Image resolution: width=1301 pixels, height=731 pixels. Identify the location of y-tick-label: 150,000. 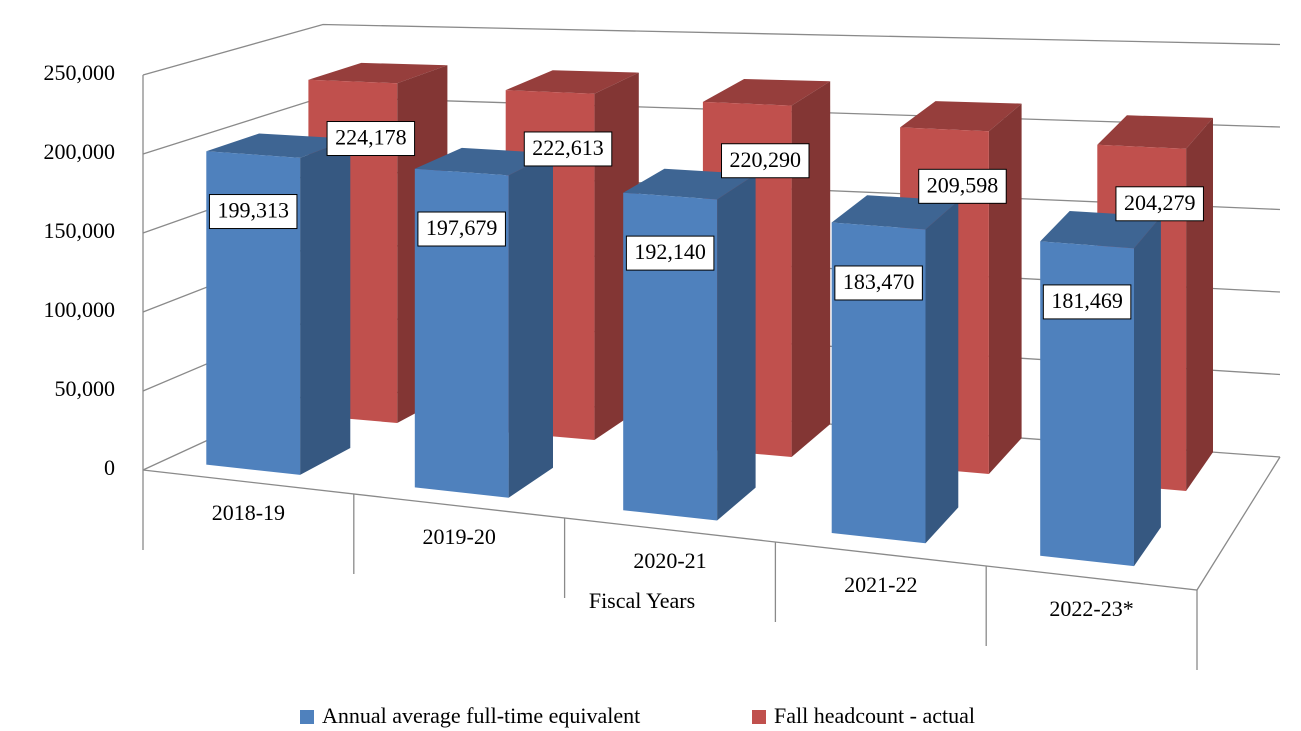
(80, 230).